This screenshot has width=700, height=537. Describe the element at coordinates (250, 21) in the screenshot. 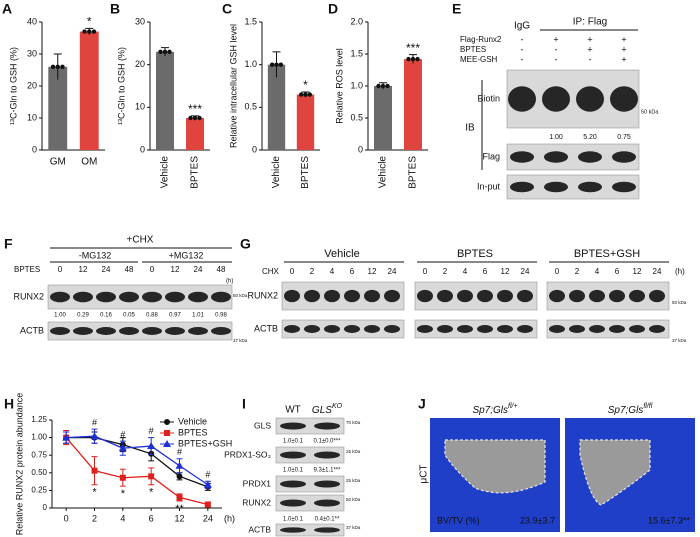

I see `y-tick-label: 1.5` at that location.